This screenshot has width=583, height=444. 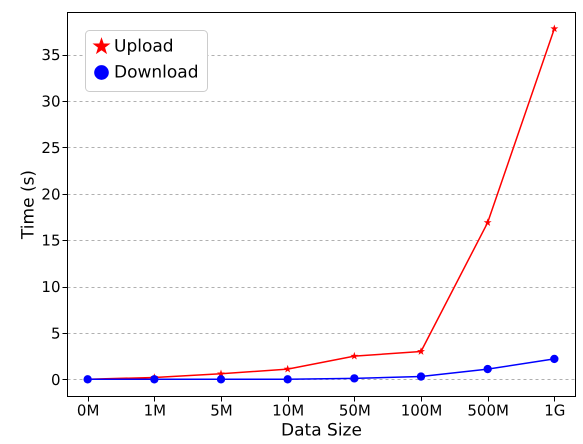 I want to click on y-tick-label: 5, so click(x=55, y=333).